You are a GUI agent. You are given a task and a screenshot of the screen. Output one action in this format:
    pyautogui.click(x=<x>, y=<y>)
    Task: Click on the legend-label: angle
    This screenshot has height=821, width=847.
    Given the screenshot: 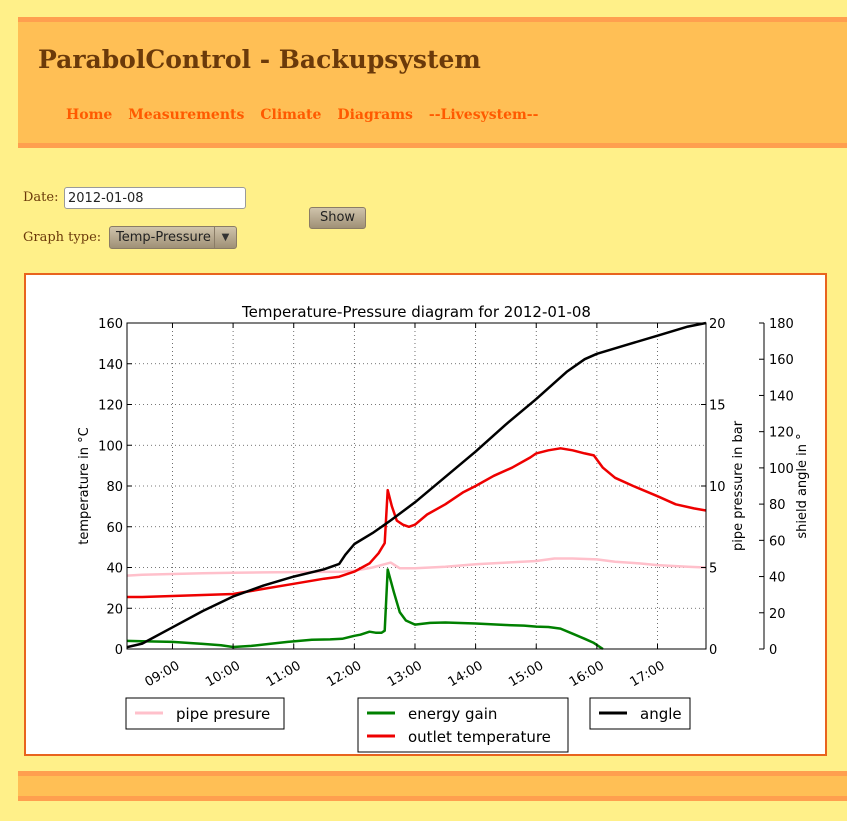 What is the action you would take?
    pyautogui.click(x=661, y=714)
    